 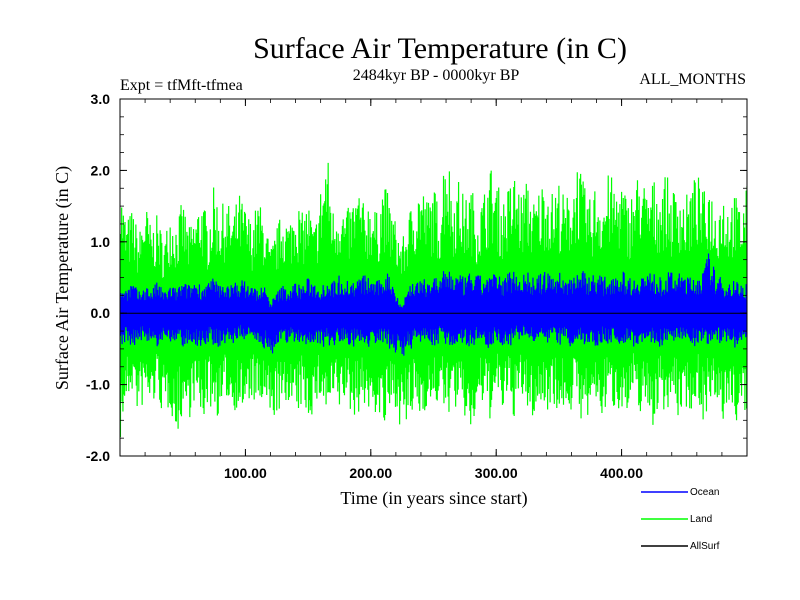 I want to click on legend-label-allsurf: AllSurf, so click(x=705, y=546).